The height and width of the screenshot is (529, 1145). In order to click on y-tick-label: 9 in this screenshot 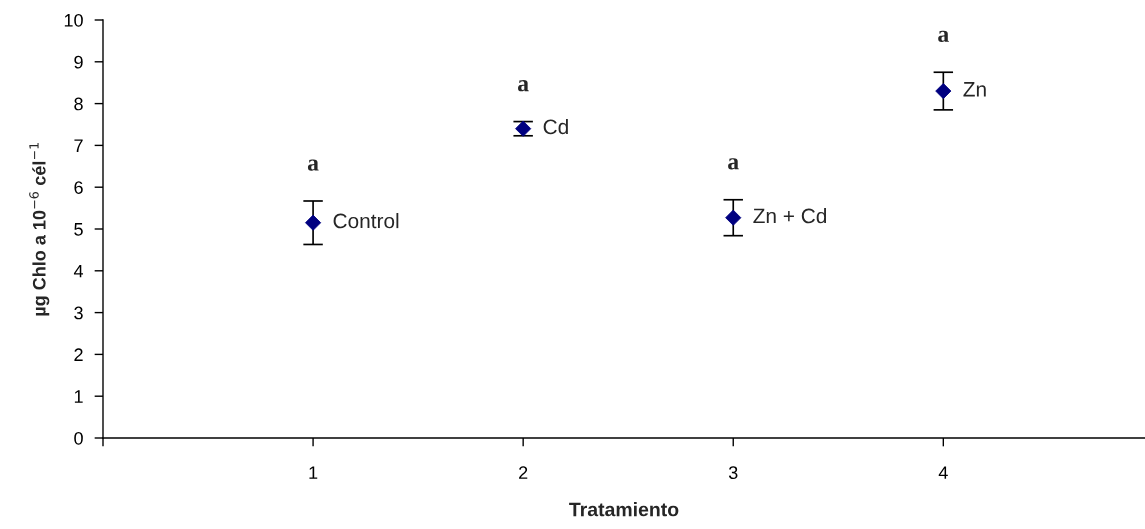, I will do `click(78, 62)`.